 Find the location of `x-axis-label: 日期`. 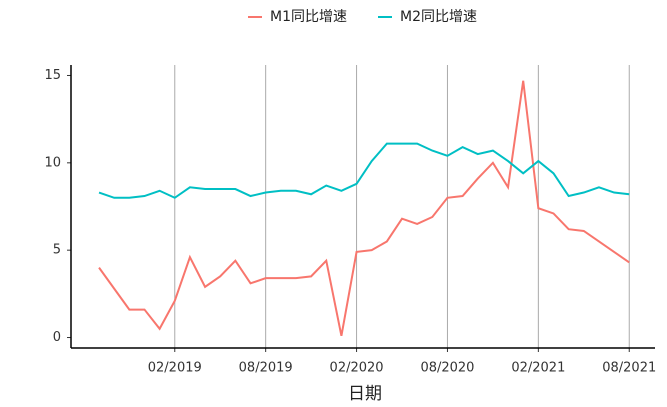

x-axis-label: 日期 is located at coordinates (365, 394).